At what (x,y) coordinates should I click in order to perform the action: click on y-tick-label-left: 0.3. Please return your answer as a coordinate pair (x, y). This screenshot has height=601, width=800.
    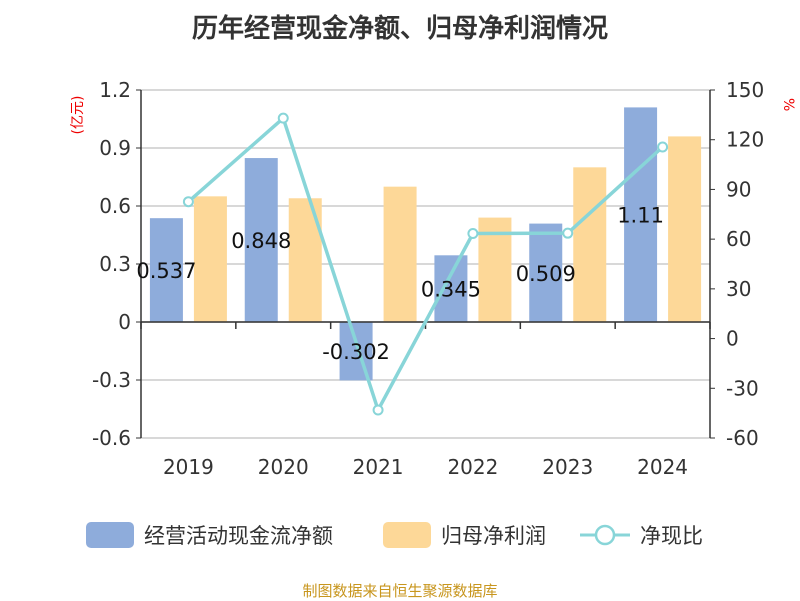
    Looking at the image, I should click on (115, 264).